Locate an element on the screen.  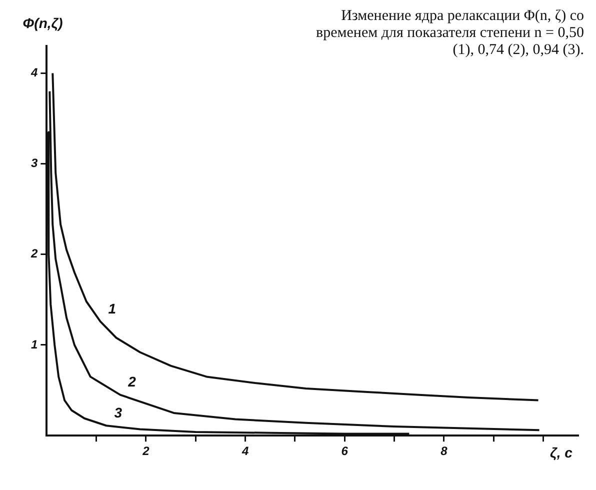
chart-title: Изменение ядра релаксации Φ(n, ζ) со временем для показателя степени n = 0,50 (1), 0,74 (2), 0,94 (3). is located at coordinates (449, 33).